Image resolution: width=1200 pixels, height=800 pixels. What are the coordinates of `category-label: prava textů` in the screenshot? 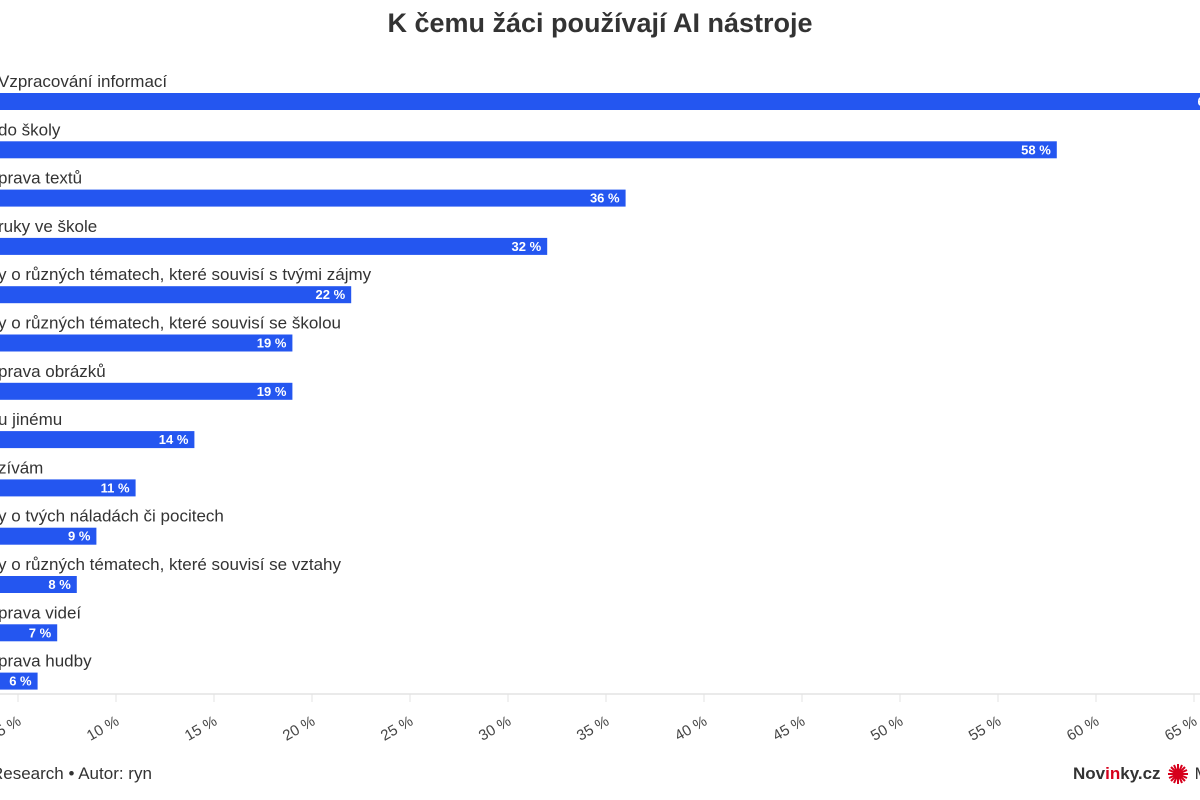 It's located at (41, 178).